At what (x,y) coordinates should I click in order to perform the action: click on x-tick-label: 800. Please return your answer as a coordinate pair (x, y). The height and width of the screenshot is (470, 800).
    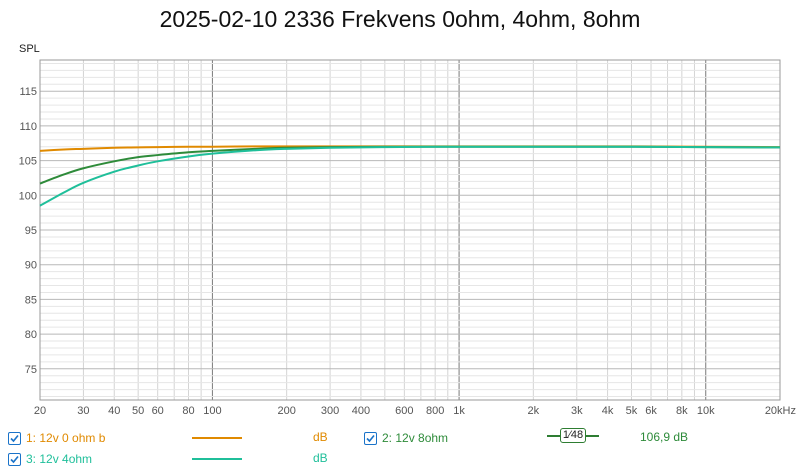
    Looking at the image, I should click on (435, 411).